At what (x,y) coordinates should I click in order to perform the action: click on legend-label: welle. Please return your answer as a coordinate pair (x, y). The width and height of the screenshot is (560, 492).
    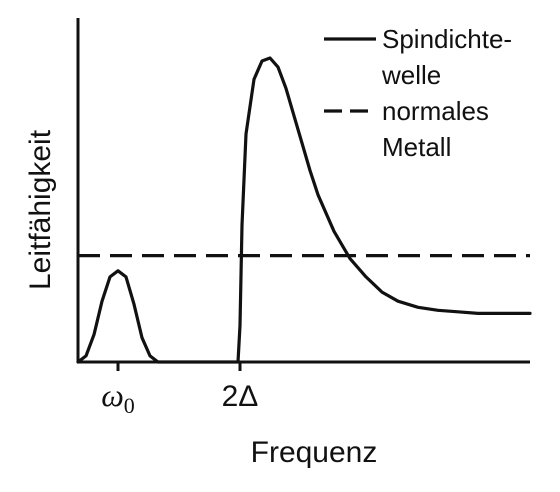
    Looking at the image, I should click on (411, 75).